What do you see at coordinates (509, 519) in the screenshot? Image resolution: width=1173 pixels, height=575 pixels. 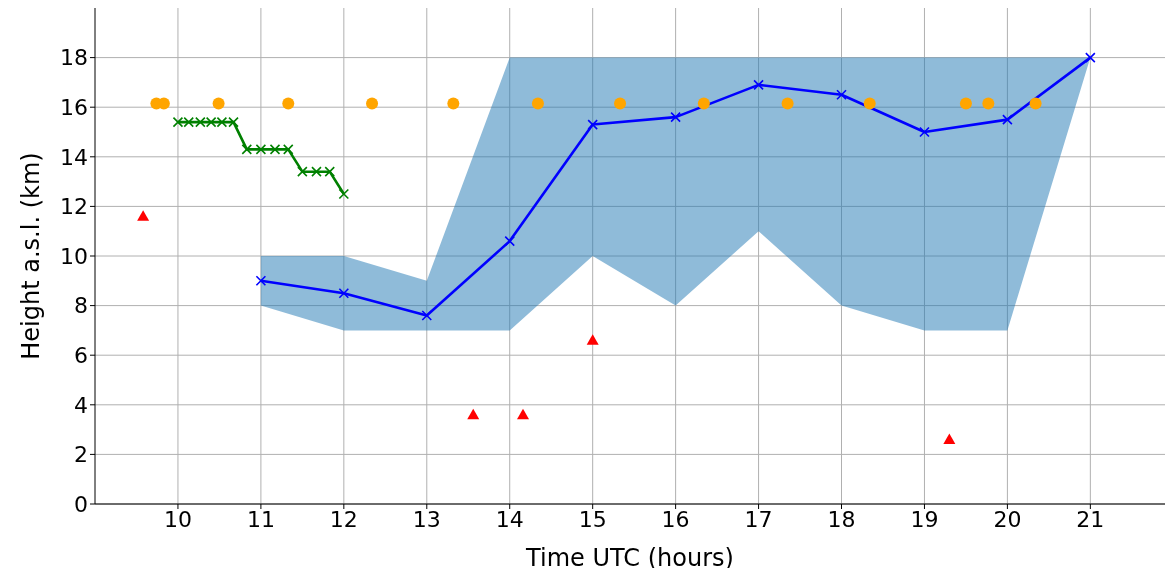 I see `x-tick-label: 14` at bounding box center [509, 519].